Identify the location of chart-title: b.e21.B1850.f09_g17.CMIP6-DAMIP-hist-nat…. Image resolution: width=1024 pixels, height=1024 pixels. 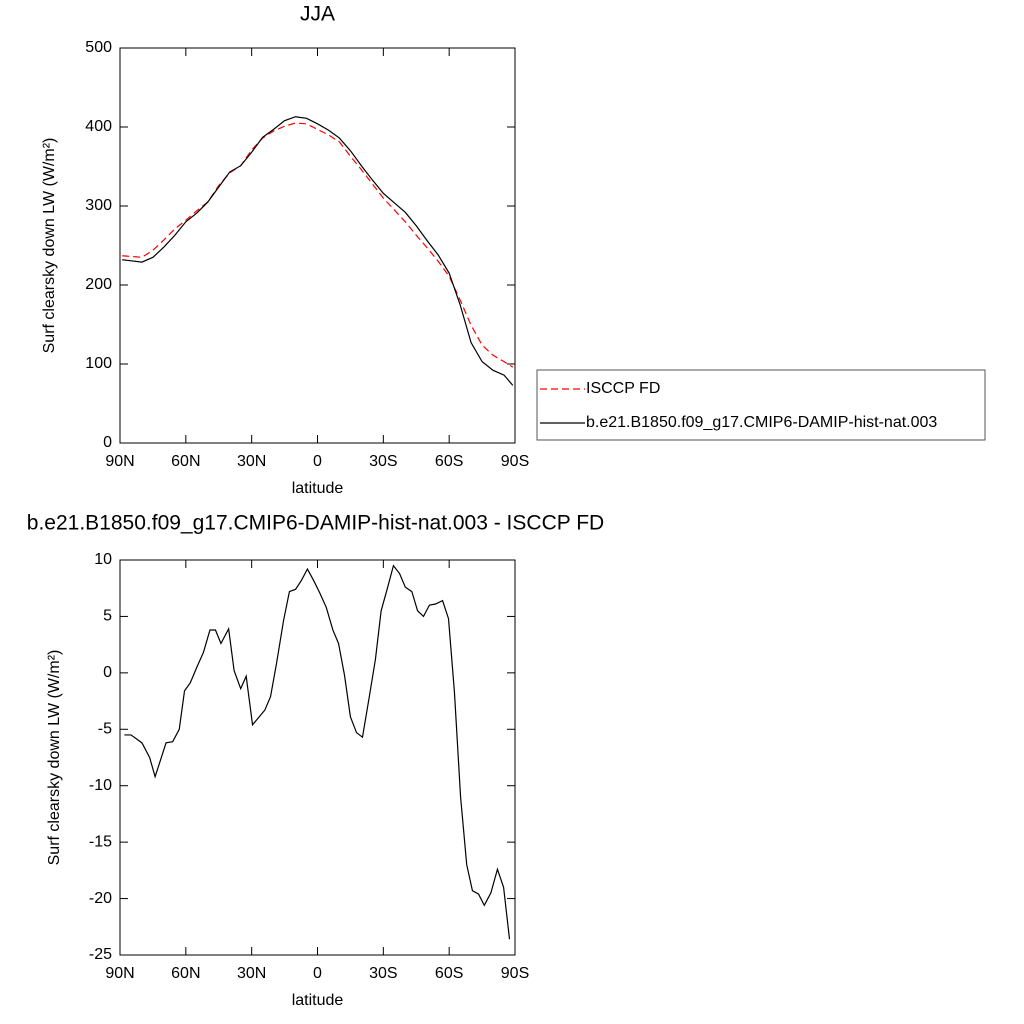
(315, 523).